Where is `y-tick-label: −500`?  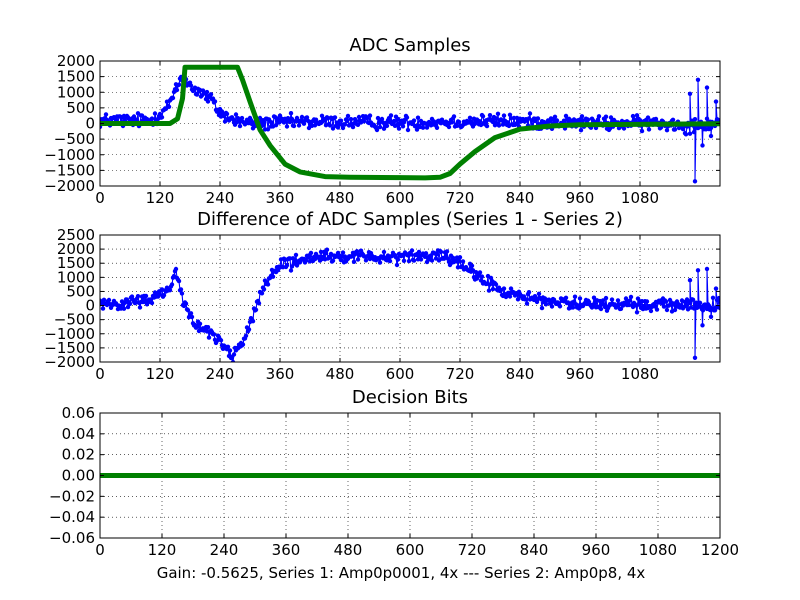
y-tick-label: −500 is located at coordinates (74, 139).